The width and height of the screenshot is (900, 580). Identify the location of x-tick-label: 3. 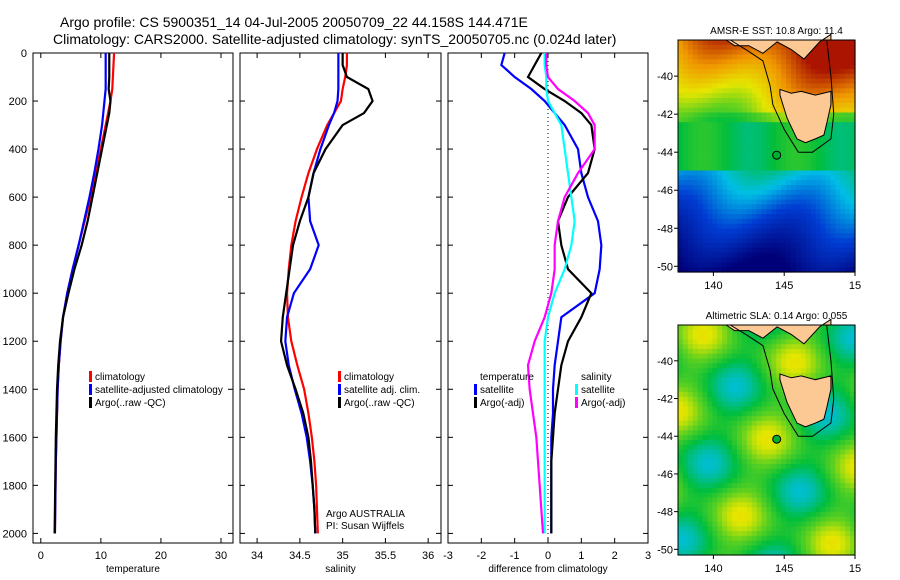
(648, 556).